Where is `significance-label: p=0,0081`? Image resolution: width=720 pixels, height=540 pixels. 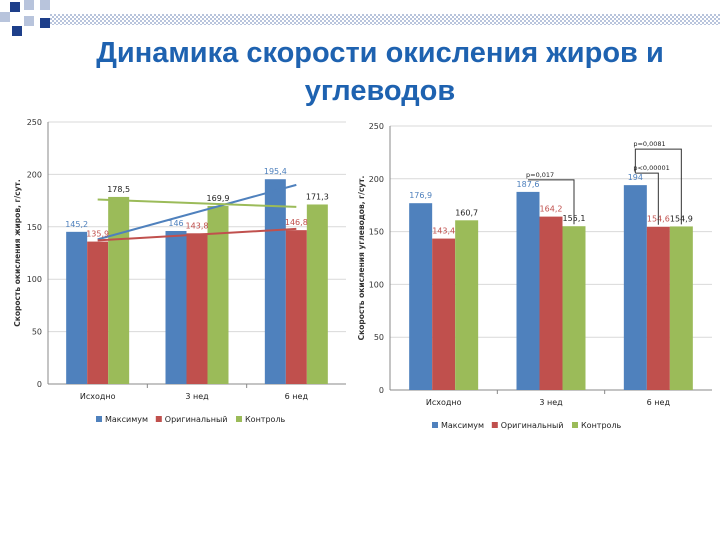 significance-label: p=0,0081 is located at coordinates (649, 144).